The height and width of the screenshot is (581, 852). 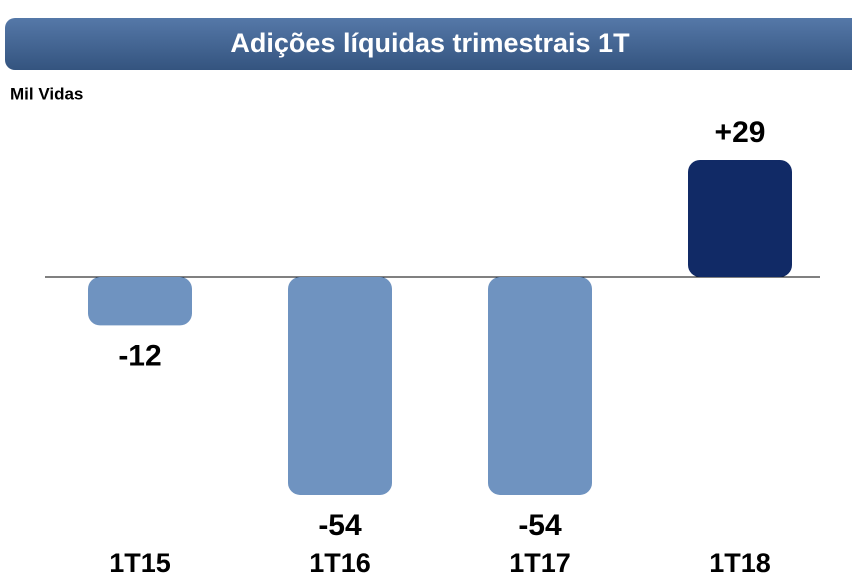 I want to click on value-label: +29, so click(x=740, y=132).